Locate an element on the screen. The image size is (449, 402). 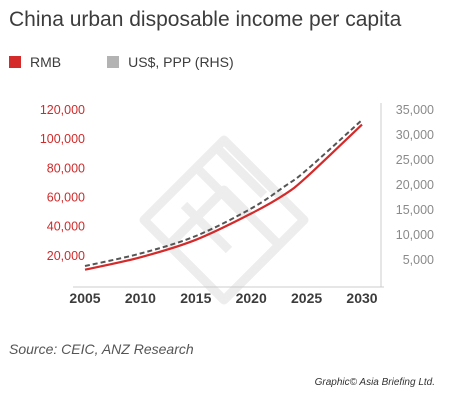
y-right-tick-label: 15,000 is located at coordinates (415, 210).